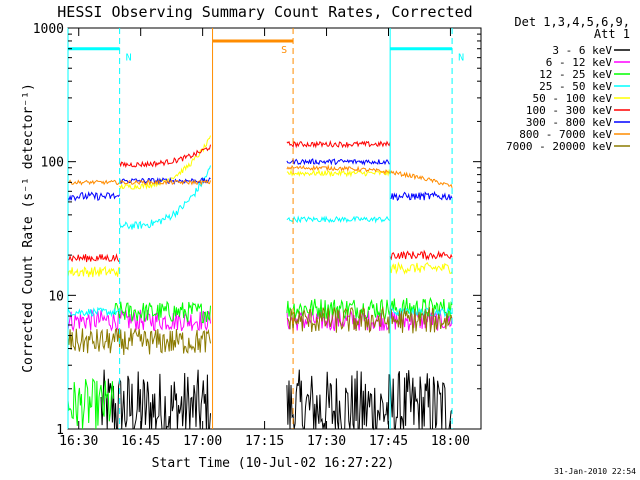 This screenshot has width=640, height=480. Describe the element at coordinates (569, 122) in the screenshot. I see `legend-entry-label: 300 - 800 keV` at that location.